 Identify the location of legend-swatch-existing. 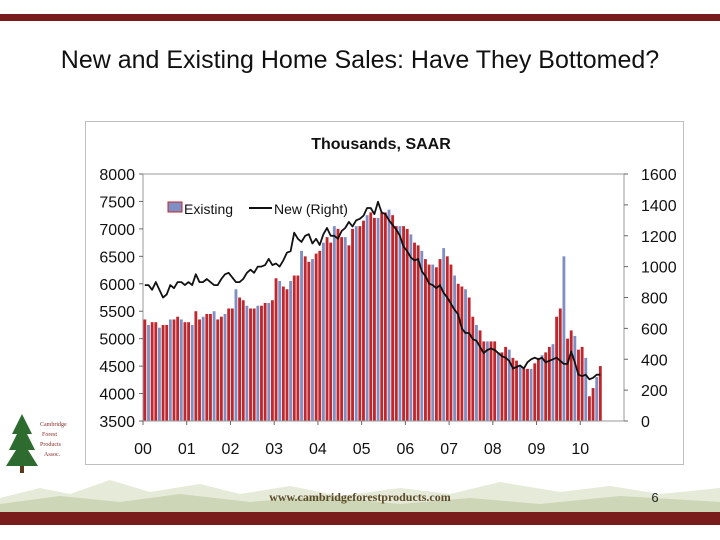
(175, 207).